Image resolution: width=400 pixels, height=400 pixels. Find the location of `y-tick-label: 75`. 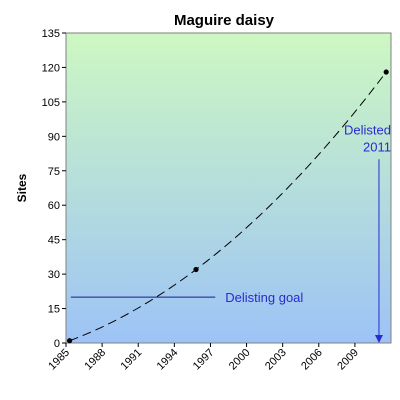

y-tick-label: 75 is located at coordinates (54, 172).